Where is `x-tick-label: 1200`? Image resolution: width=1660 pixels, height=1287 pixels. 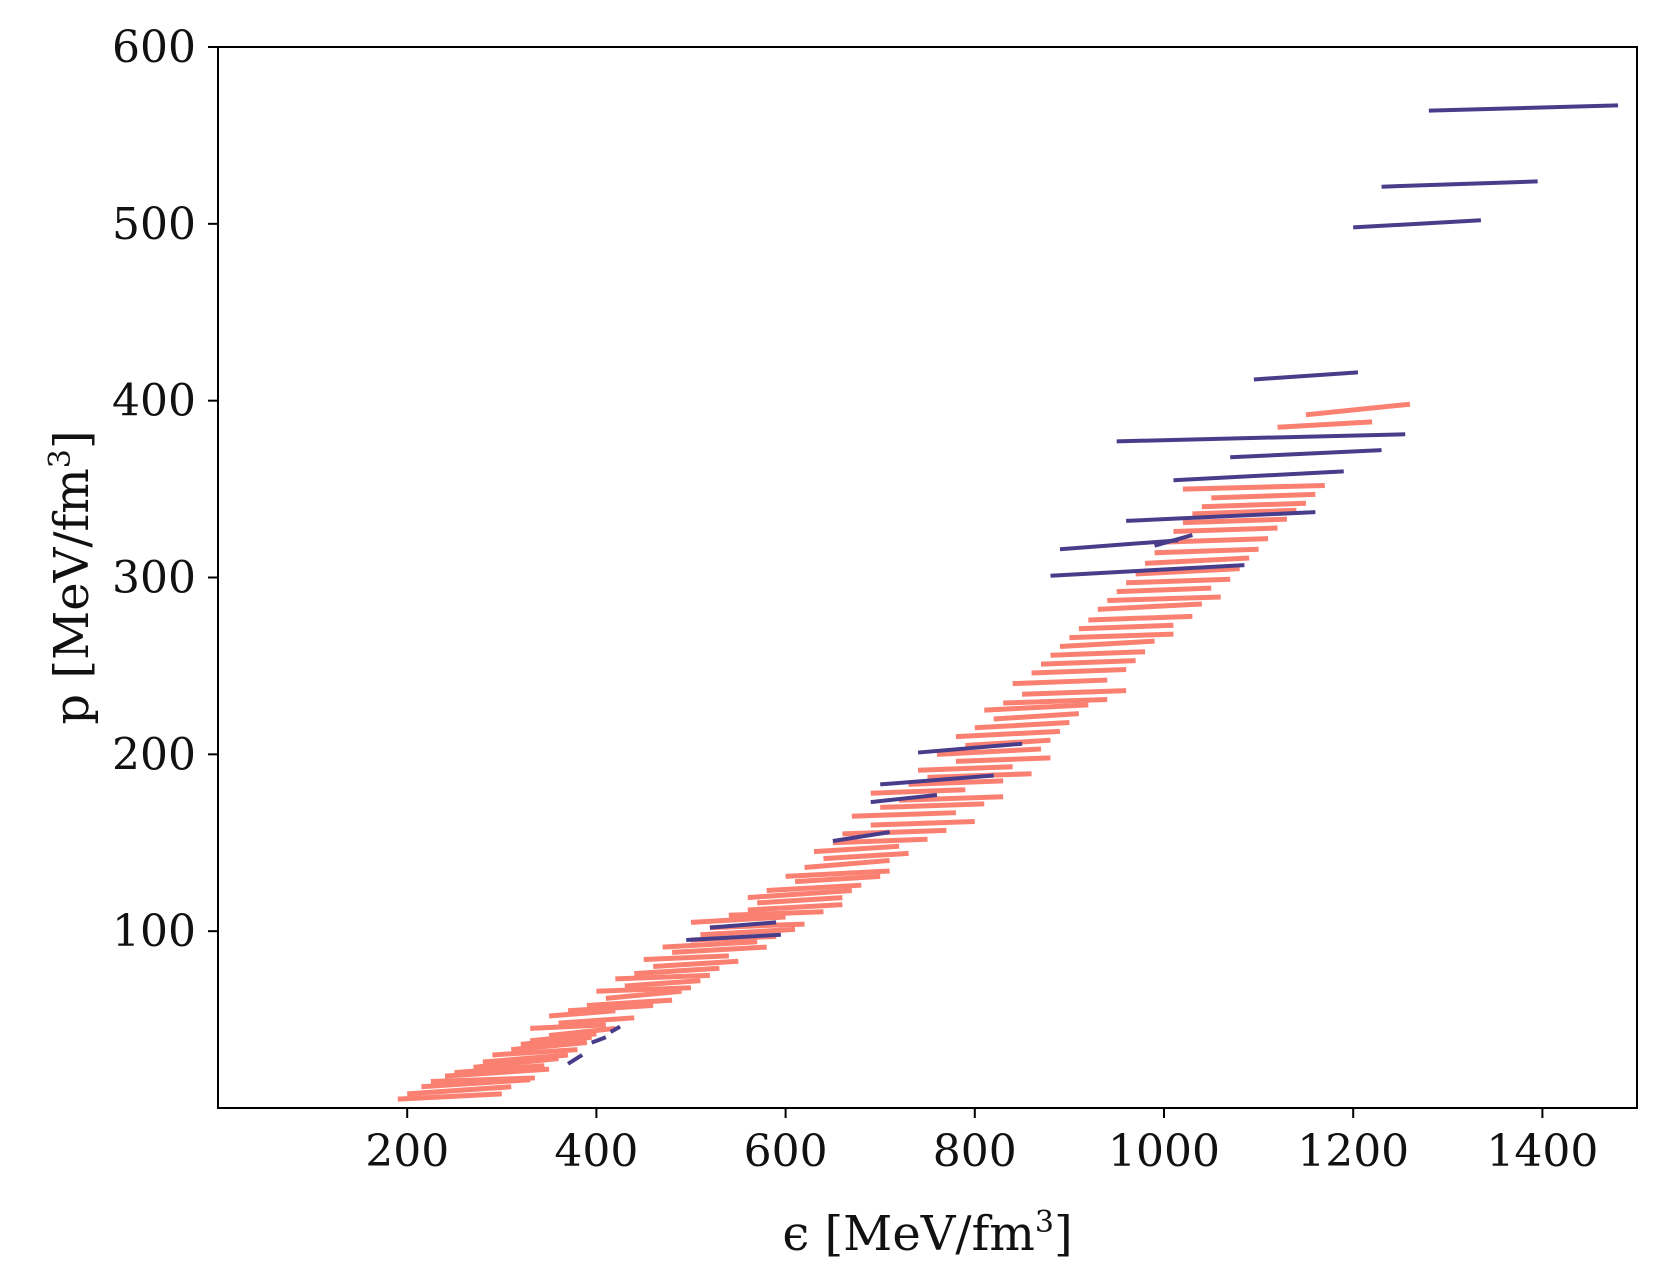 x-tick-label: 1200 is located at coordinates (1353, 1151).